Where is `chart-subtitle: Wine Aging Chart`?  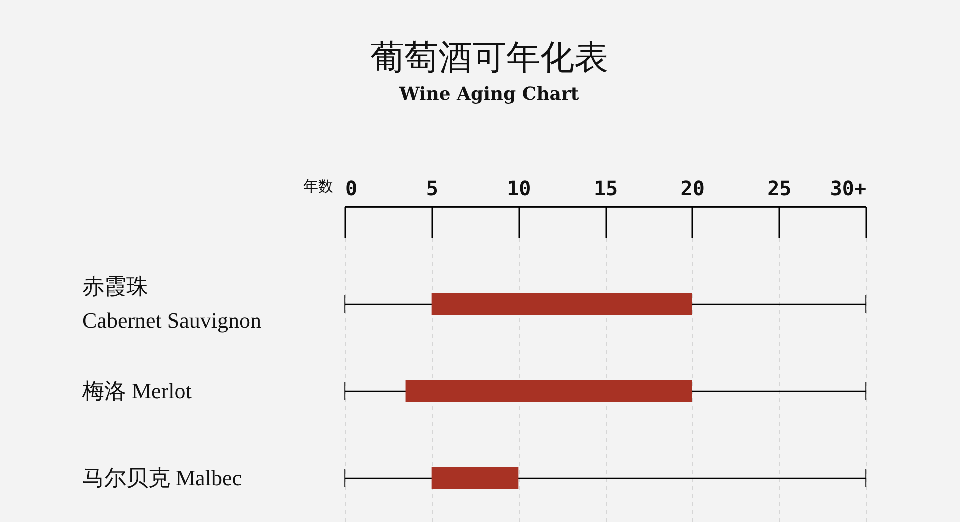
chart-subtitle: Wine Aging Chart is located at coordinates (489, 94).